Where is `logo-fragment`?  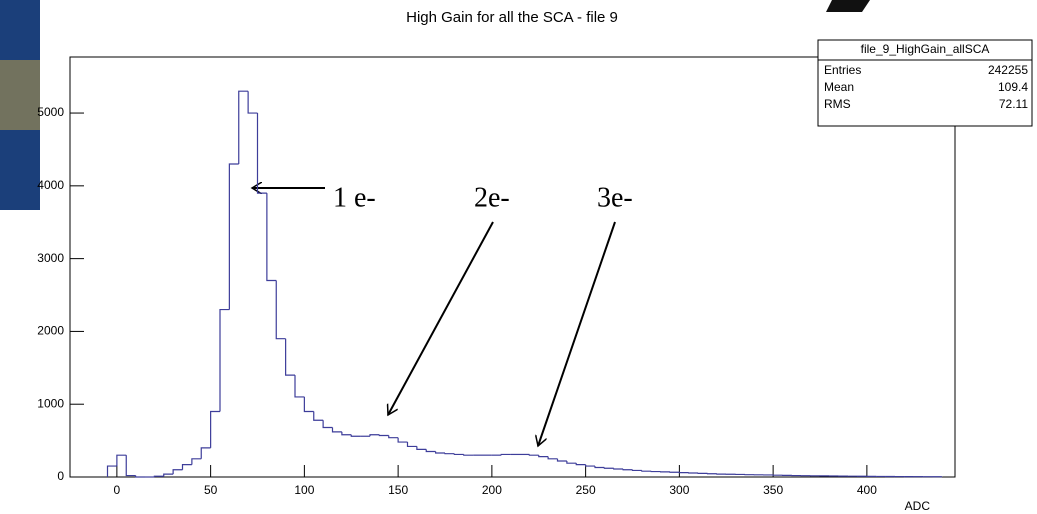
logo-fragment is located at coordinates (848, 6).